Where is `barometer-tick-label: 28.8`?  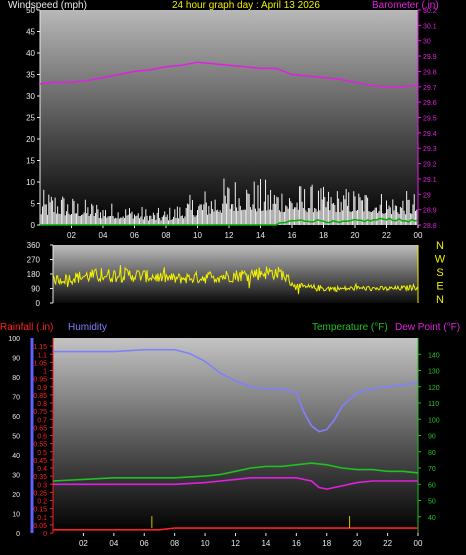 barometer-tick-label: 28.8 is located at coordinates (430, 226).